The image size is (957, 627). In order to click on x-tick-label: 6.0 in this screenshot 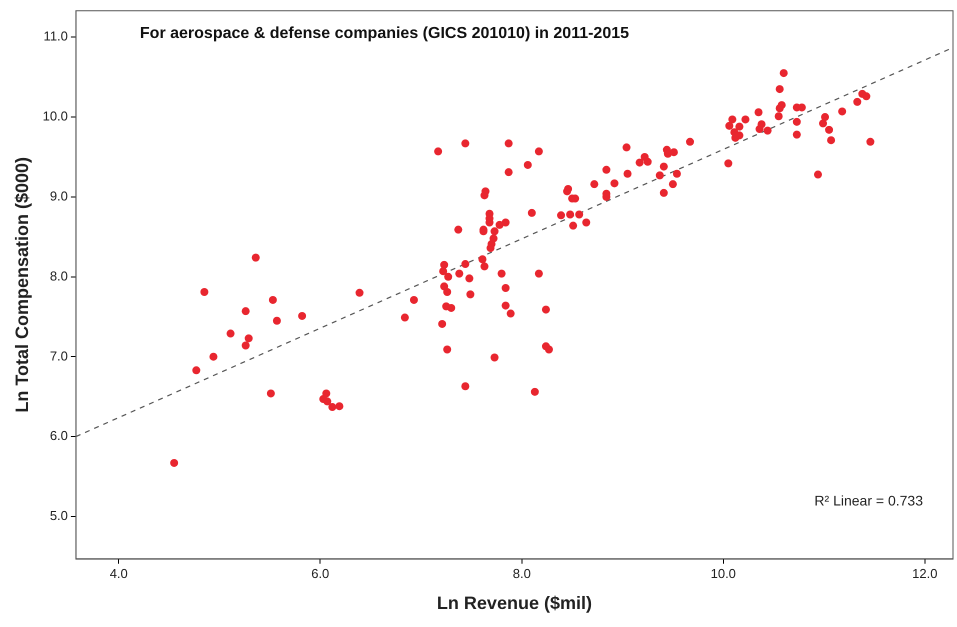, I will do `click(320, 574)`.